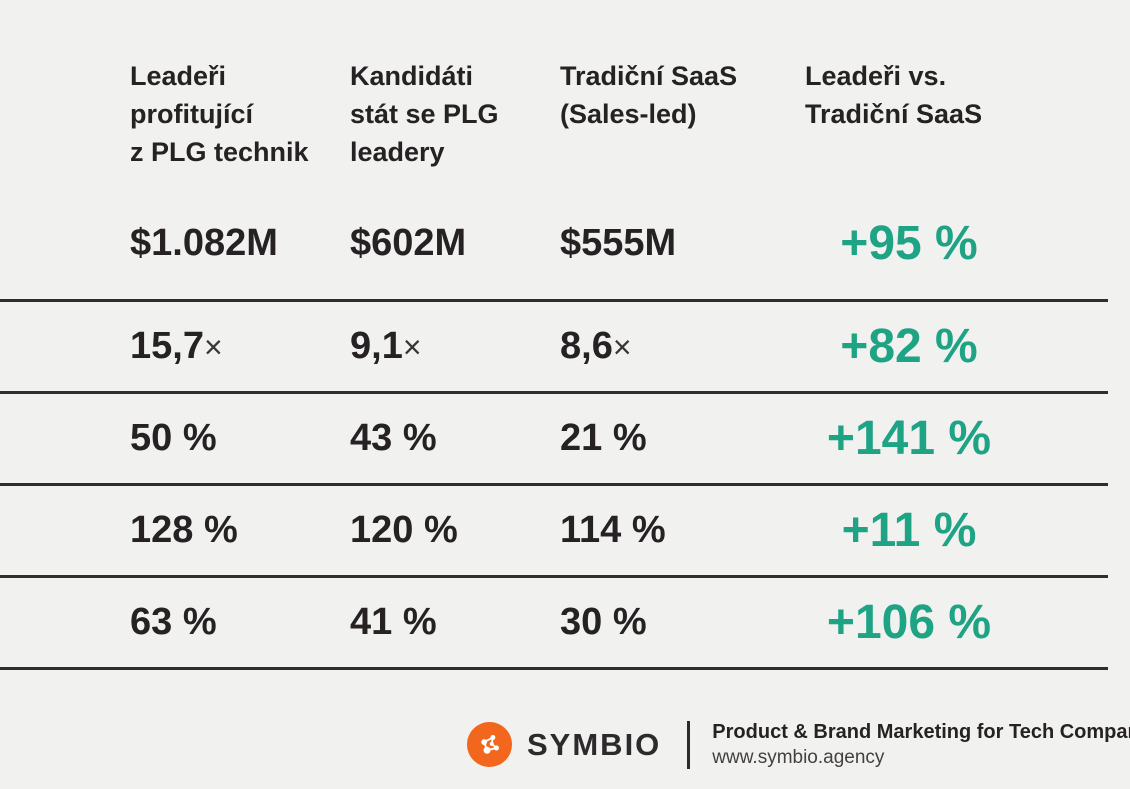  I want to click on column-header-plg-leaders: Leadeři profitující z PLG technik, so click(219, 114).